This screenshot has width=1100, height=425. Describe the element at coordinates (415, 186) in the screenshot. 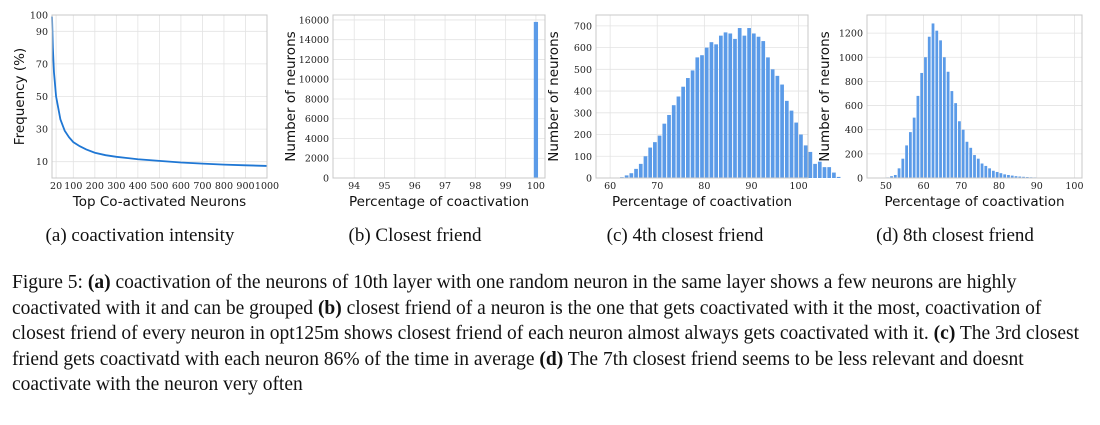

I see `x-tick-label: 96` at that location.